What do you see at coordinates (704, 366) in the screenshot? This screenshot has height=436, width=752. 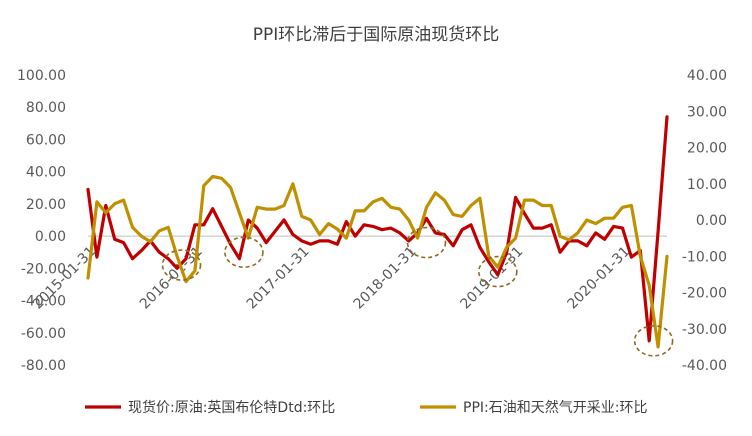 I see `right-y-tick-label: -40.00` at bounding box center [704, 366].